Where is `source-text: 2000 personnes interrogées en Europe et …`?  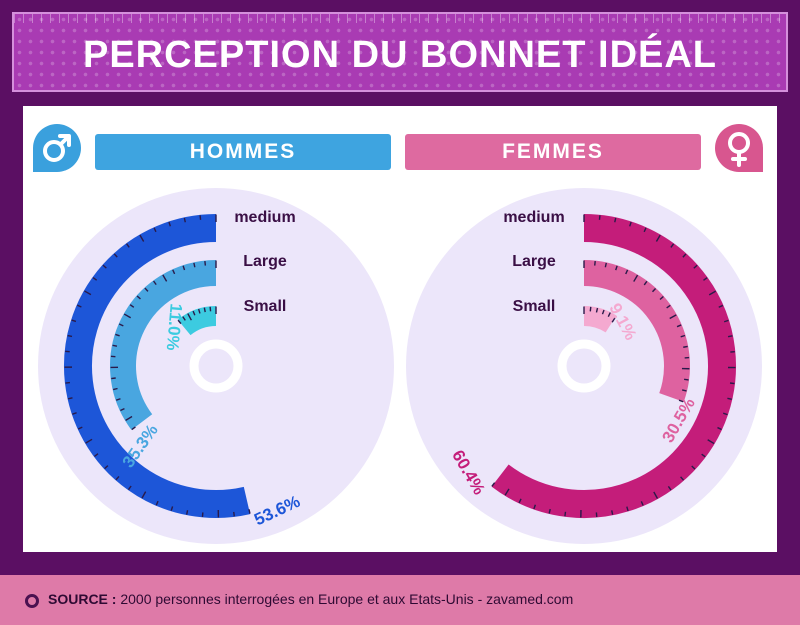 source-text: 2000 personnes interrogées en Europe et … is located at coordinates (347, 599).